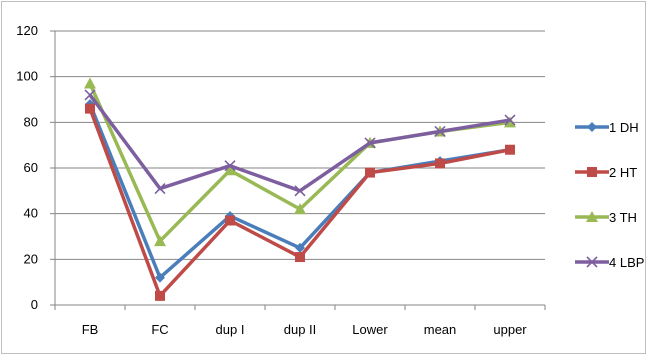 The width and height of the screenshot is (648, 356). What do you see at coordinates (90, 329) in the screenshot?
I see `x-tick-label: FB` at bounding box center [90, 329].